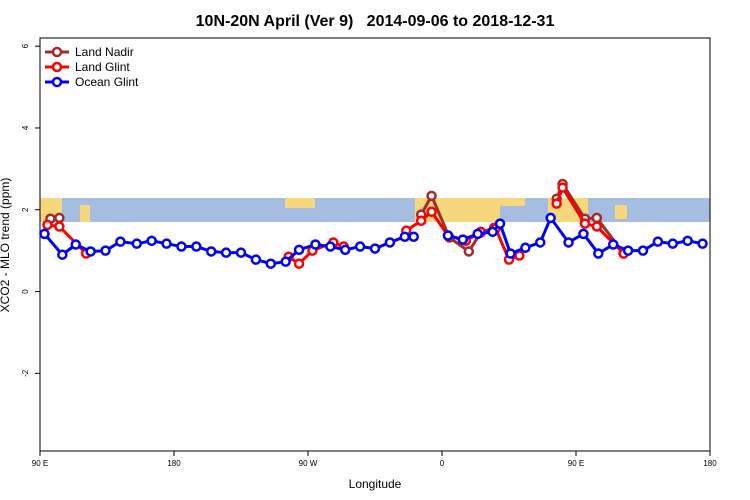  I want to click on y-tick-label: 6, so click(25, 45).